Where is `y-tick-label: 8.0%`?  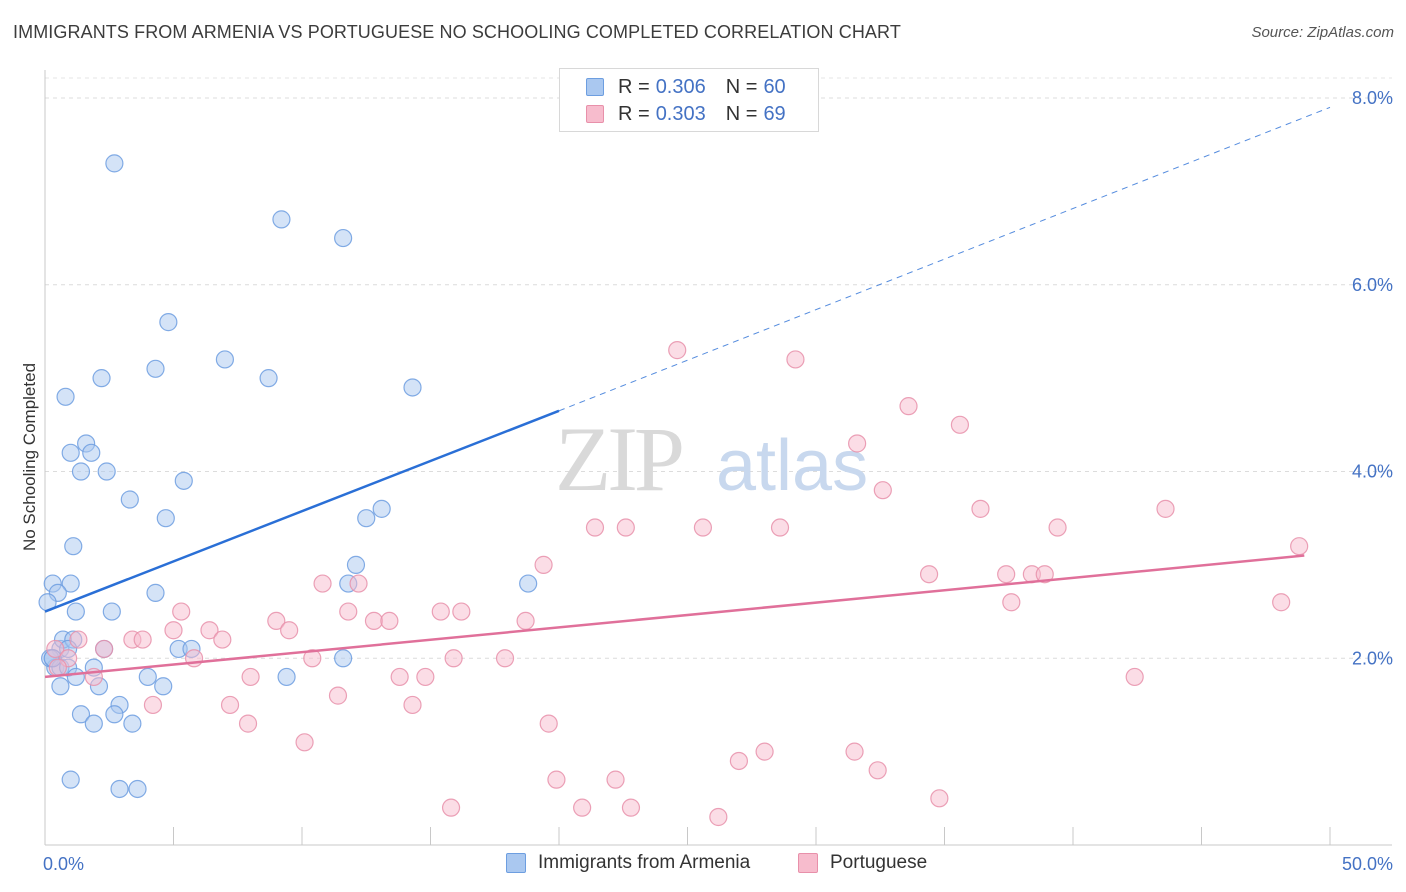
y-tick-label: 8.0% is located at coordinates (1372, 98).